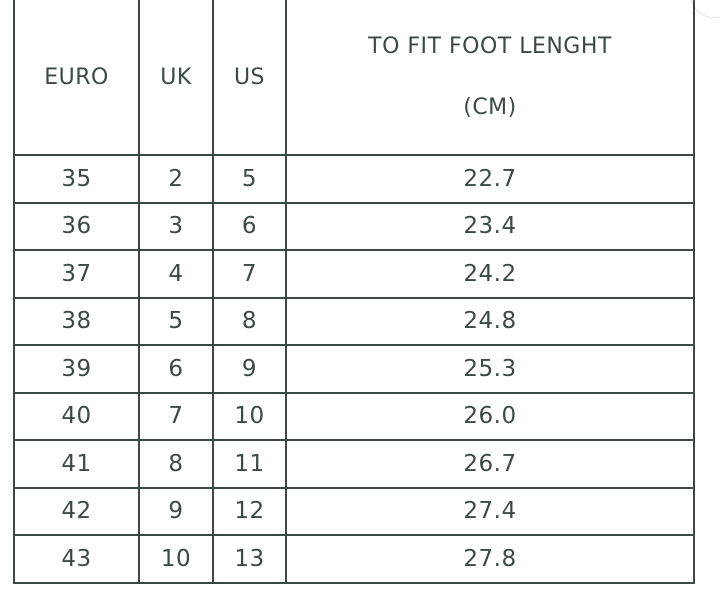  I want to click on cell-us: 6, so click(249, 226).